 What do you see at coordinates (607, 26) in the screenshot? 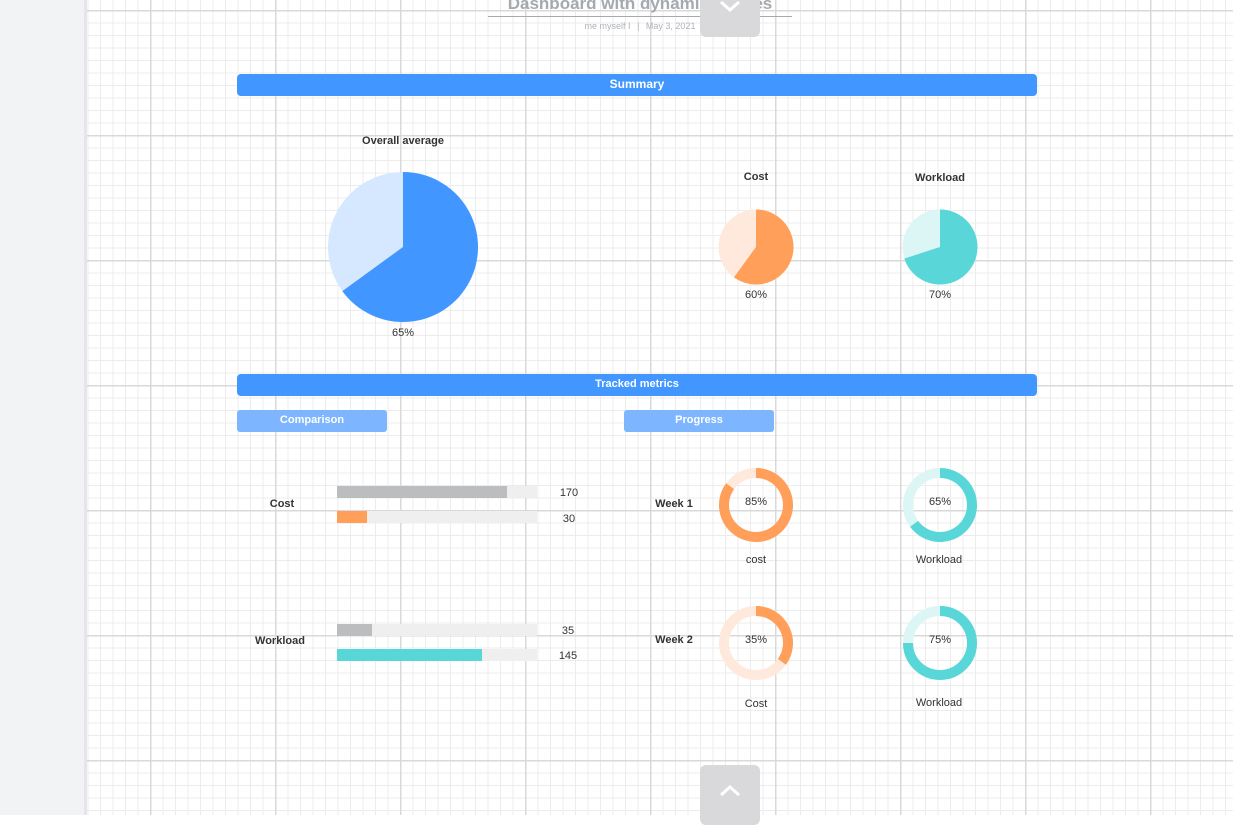
I see `author: me myself I` at bounding box center [607, 26].